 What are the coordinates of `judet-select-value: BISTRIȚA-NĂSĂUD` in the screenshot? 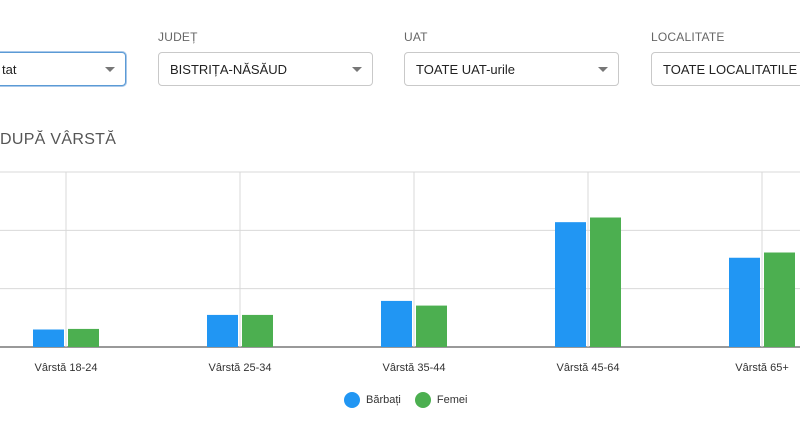 It's located at (229, 69).